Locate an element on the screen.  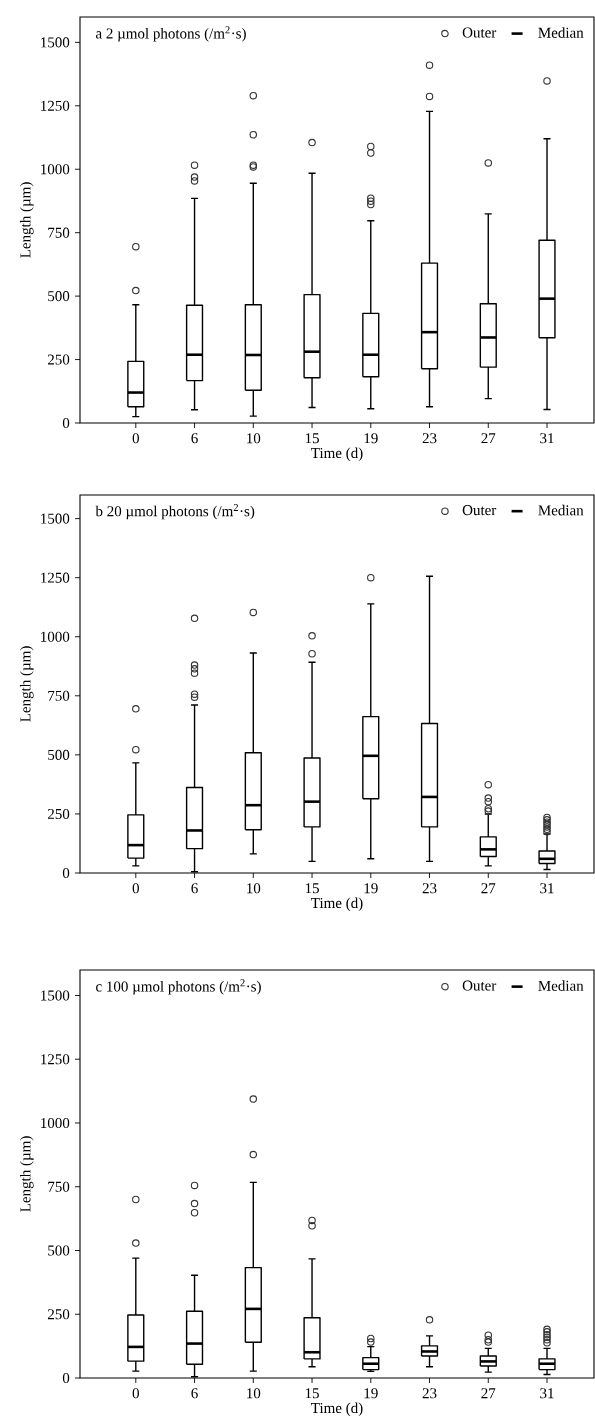
text: a 2 µmol photons (/m$^{2}$·s) is located at coordinates (171, 34).